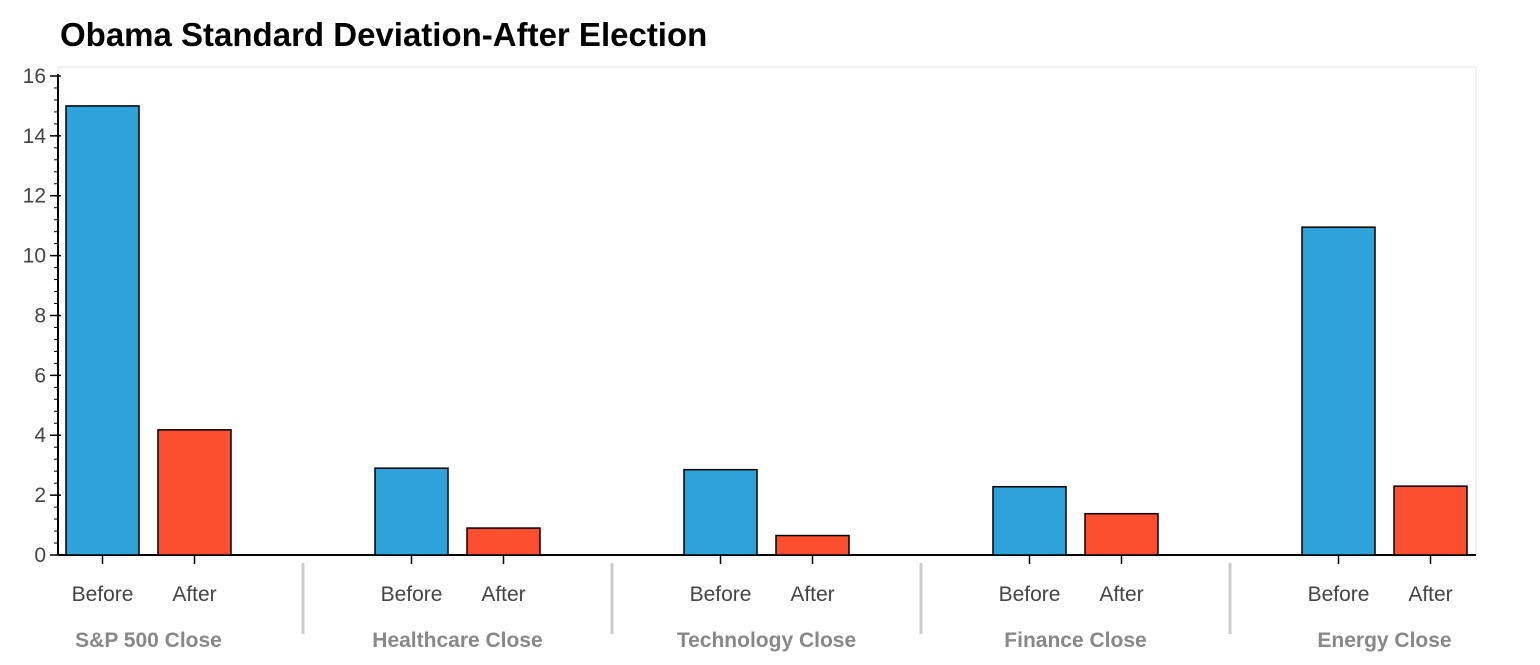 This screenshot has height=665, width=1540. What do you see at coordinates (1075, 640) in the screenshot?
I see `group-label-finance-close: Finance Close` at bounding box center [1075, 640].